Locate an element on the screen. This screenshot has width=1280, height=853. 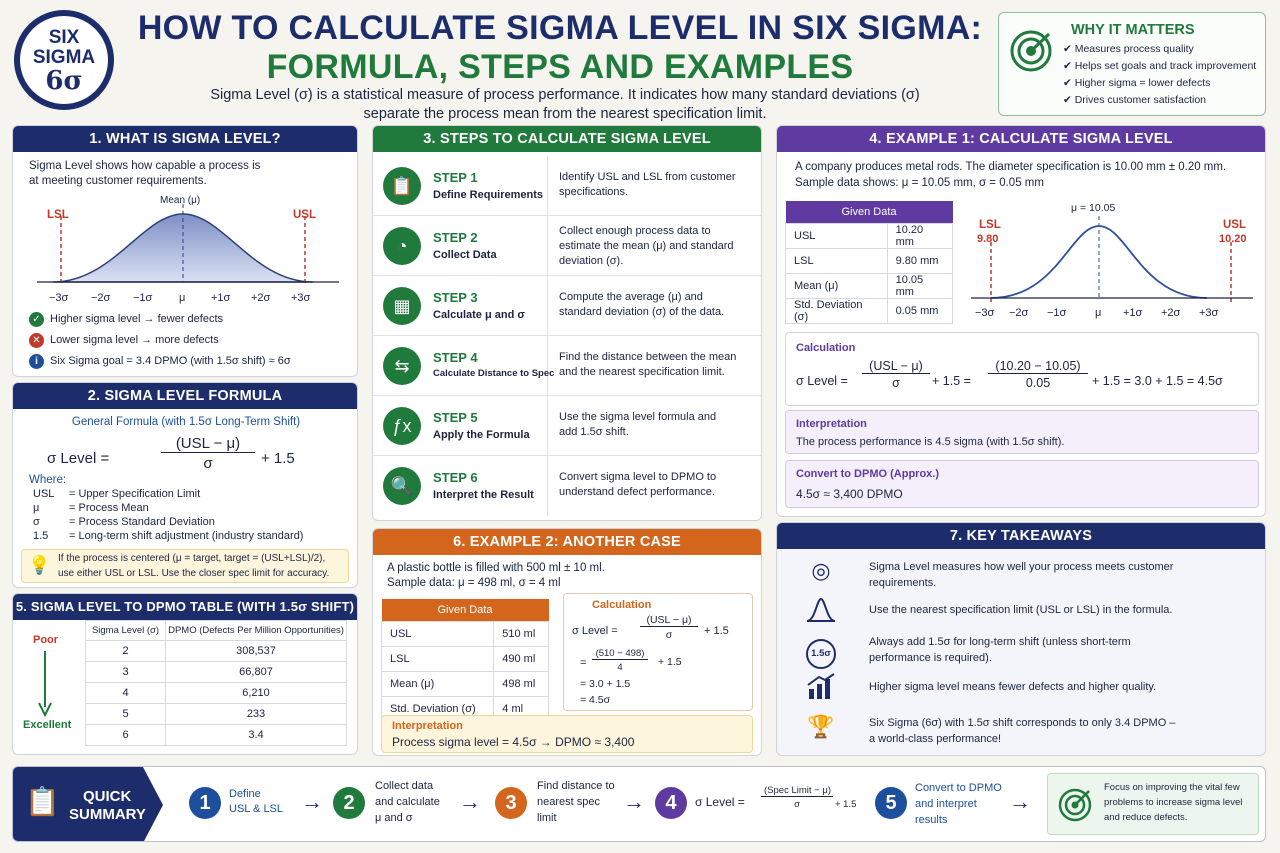
info-icon: i is located at coordinates (36, 361).